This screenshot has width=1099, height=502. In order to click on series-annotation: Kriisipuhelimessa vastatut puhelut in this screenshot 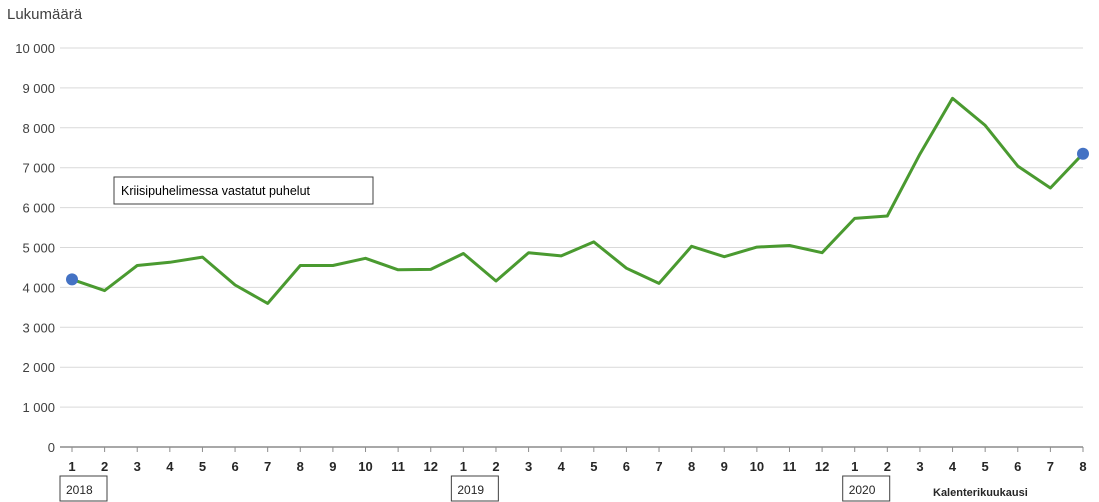, I will do `click(216, 191)`.